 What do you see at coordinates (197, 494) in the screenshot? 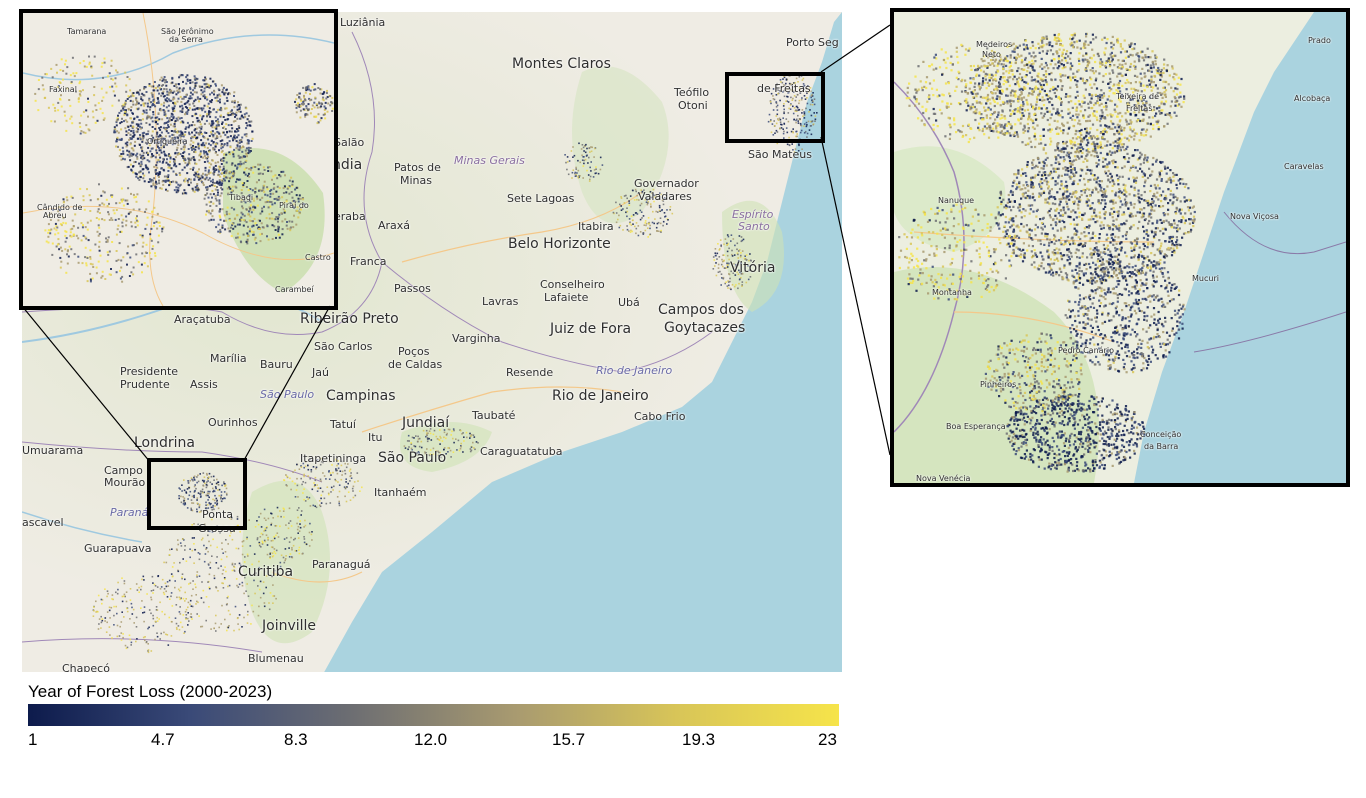
I see `zoom-box-parana` at bounding box center [197, 494].